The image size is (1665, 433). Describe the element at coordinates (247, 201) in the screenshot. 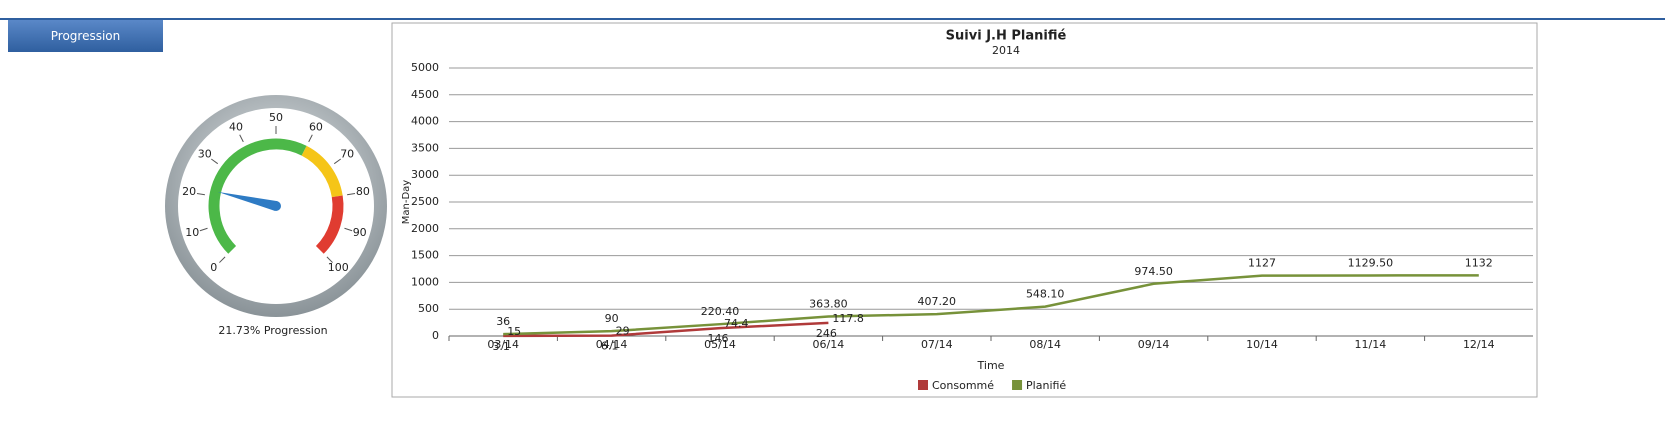

I see `gauge-needle` at that location.